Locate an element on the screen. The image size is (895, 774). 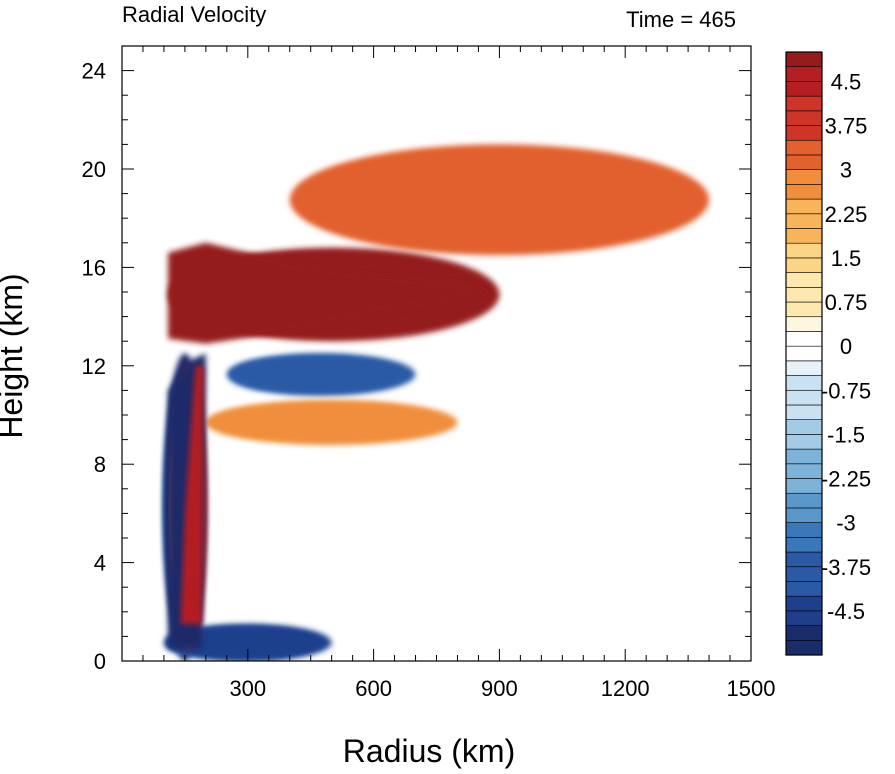
colorbar-label: 0 is located at coordinates (846, 346).